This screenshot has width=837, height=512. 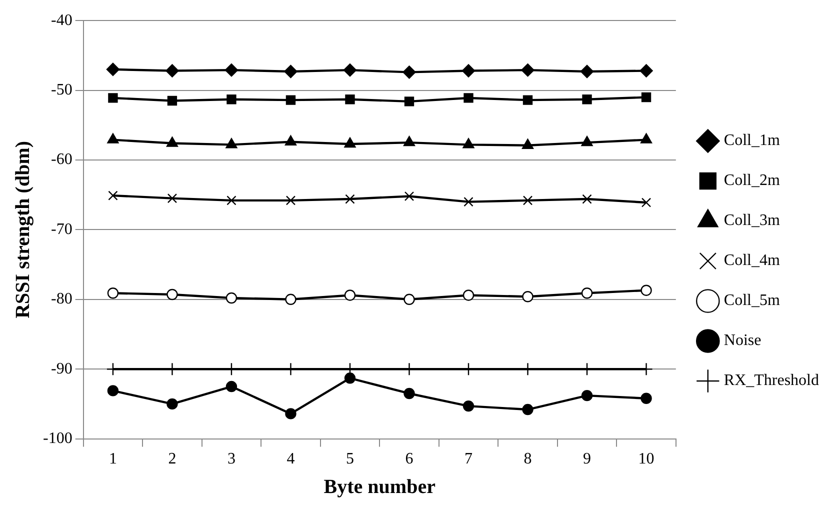 What do you see at coordinates (752, 221) in the screenshot?
I see `legend-label: Coll_3m` at bounding box center [752, 221].